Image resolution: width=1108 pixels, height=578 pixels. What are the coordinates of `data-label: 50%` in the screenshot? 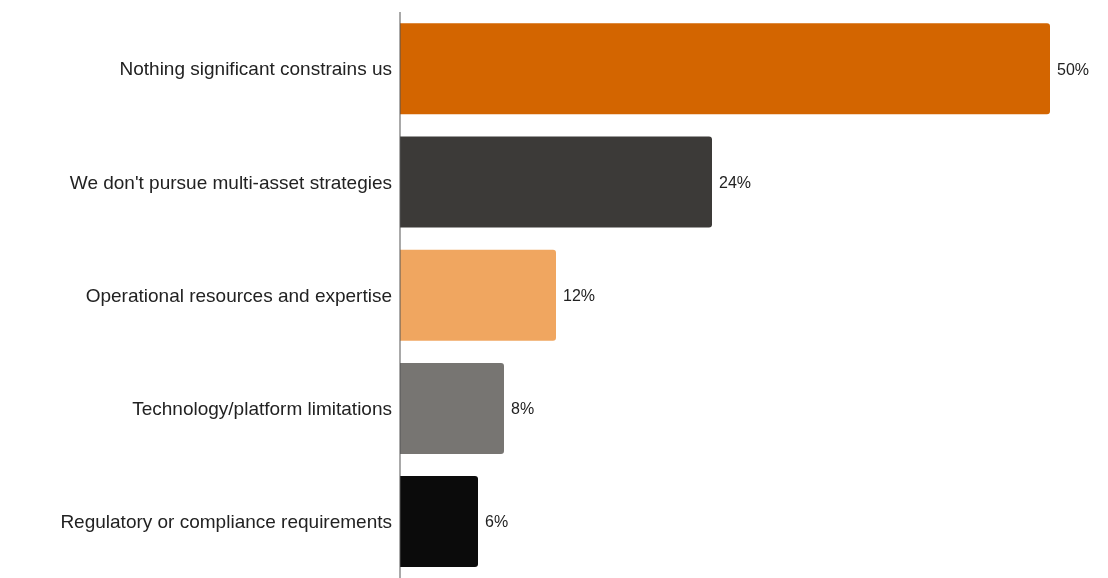 It's located at (1073, 69).